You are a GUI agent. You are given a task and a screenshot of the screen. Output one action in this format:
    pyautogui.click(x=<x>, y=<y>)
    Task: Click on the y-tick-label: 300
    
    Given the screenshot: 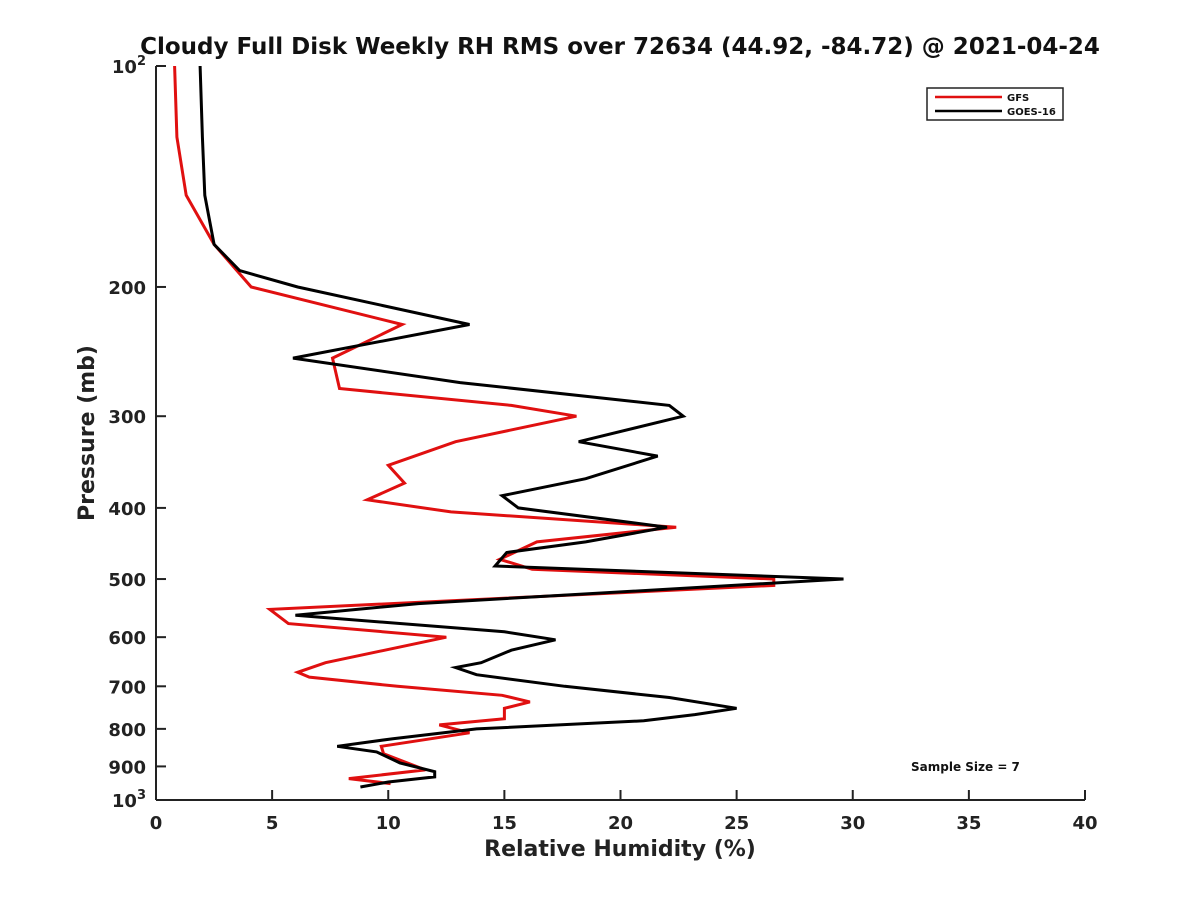 What is the action you would take?
    pyautogui.click(x=127, y=417)
    